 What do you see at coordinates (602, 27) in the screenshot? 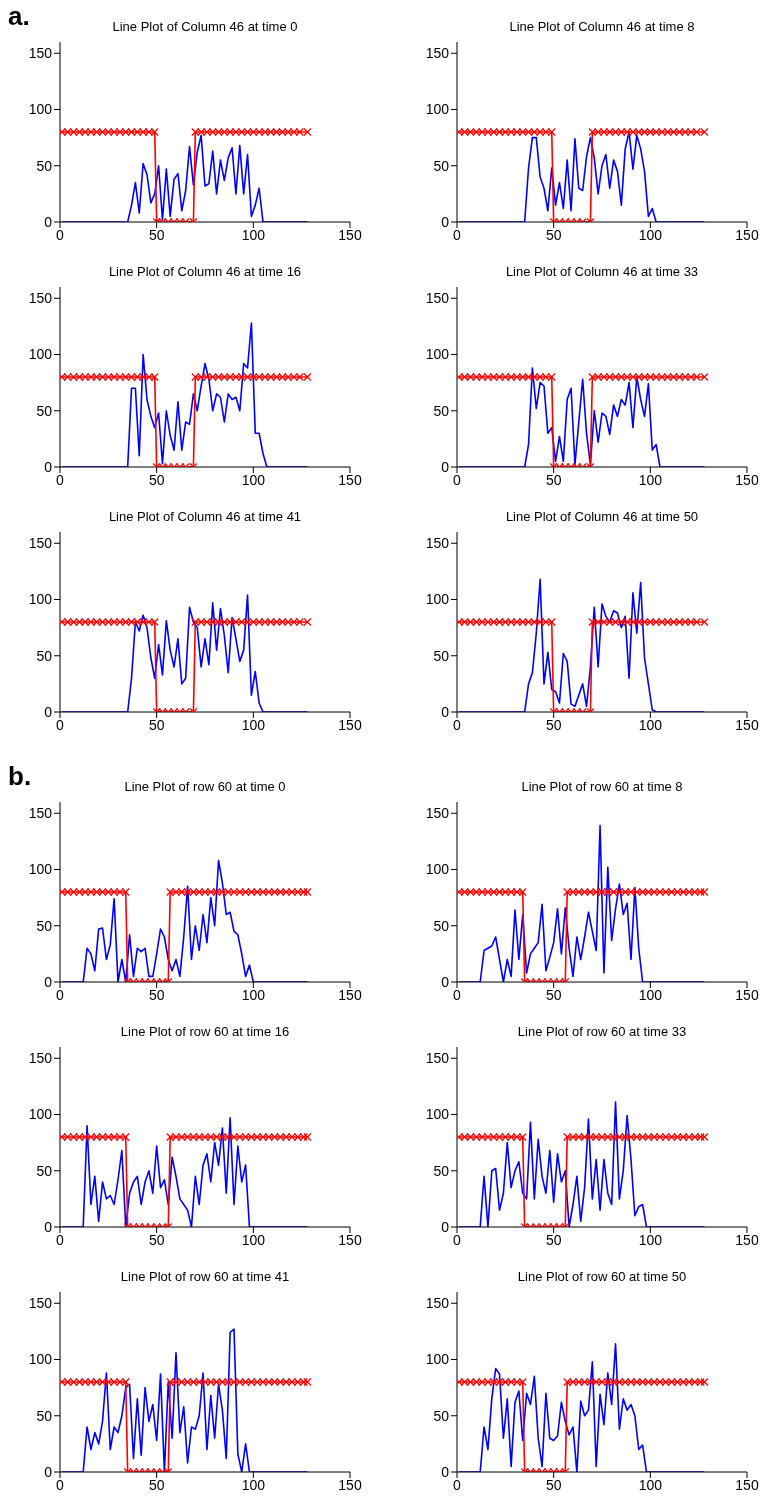
I see `chart-title: Line Plot of Column 46 at time 8` at bounding box center [602, 27].